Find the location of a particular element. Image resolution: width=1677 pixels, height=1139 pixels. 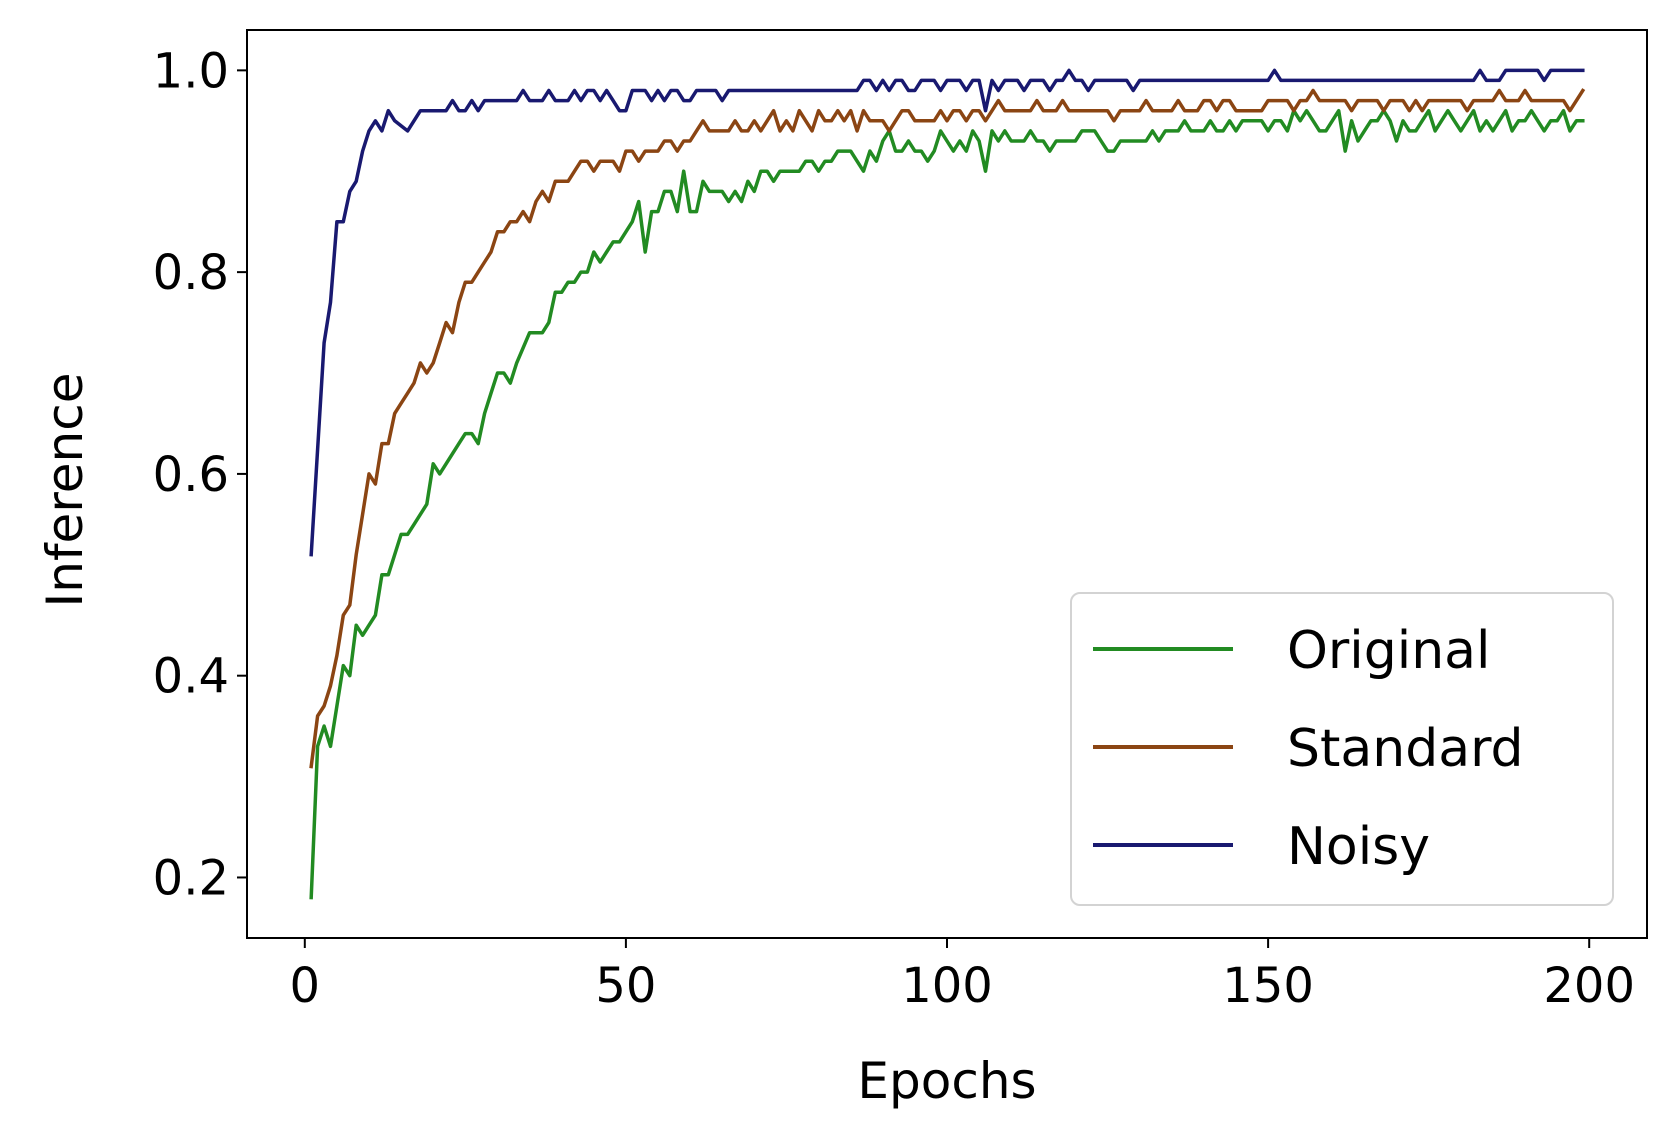

y-tick-label: 0.8 is located at coordinates (191, 273).